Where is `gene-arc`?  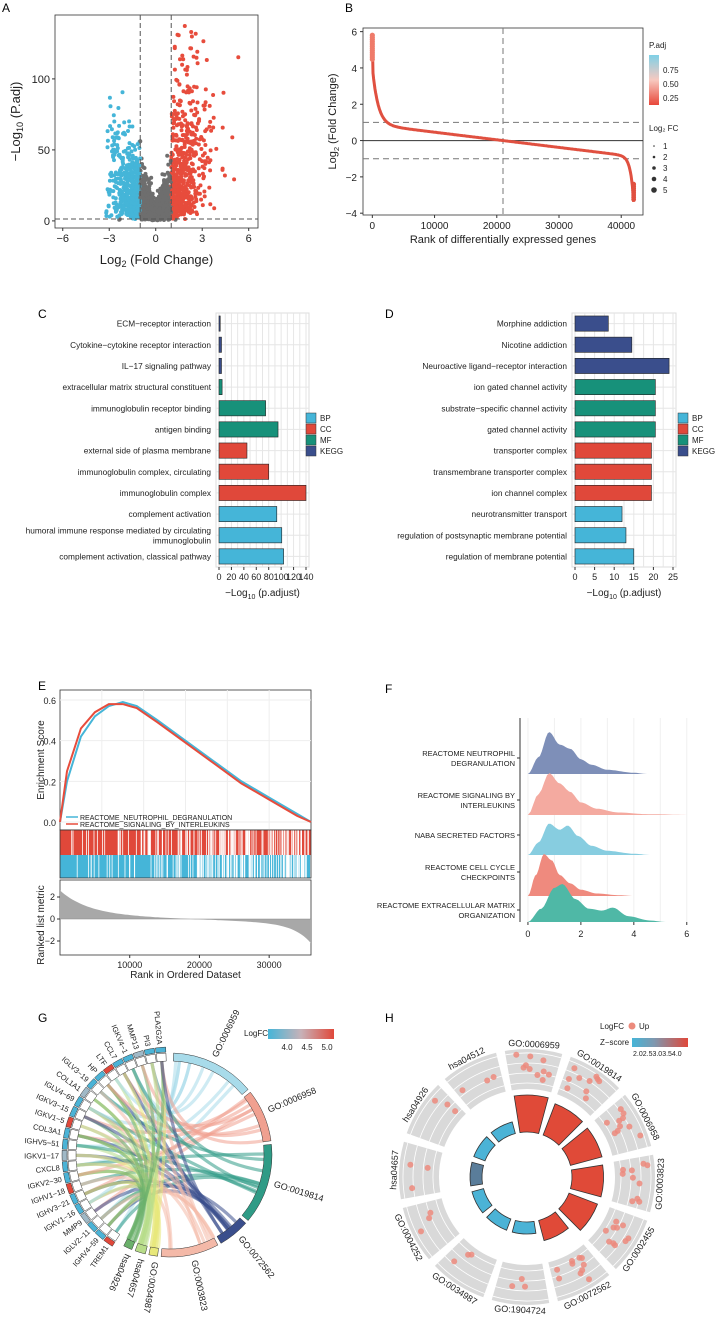 gene-arc is located at coordinates (74, 1134).